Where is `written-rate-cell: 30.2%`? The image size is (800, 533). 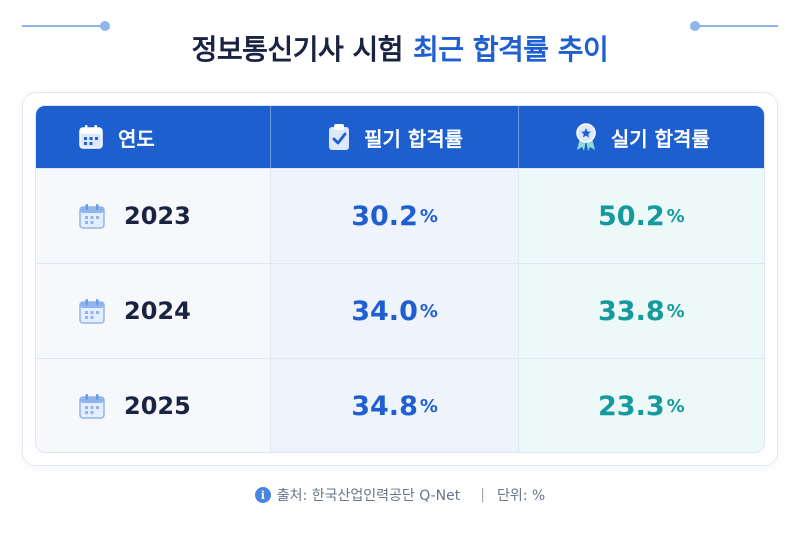
written-rate-cell: 30.2% is located at coordinates (395, 216).